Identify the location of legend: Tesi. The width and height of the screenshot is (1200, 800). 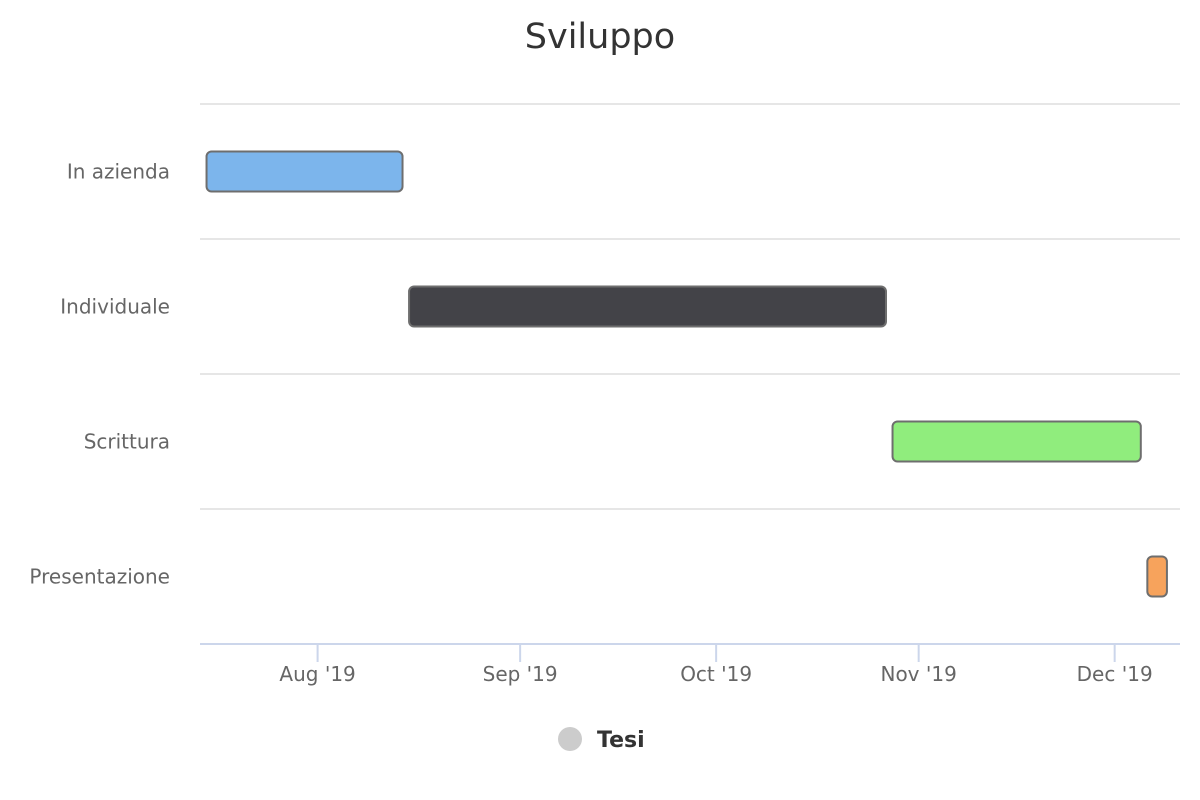
(601, 740).